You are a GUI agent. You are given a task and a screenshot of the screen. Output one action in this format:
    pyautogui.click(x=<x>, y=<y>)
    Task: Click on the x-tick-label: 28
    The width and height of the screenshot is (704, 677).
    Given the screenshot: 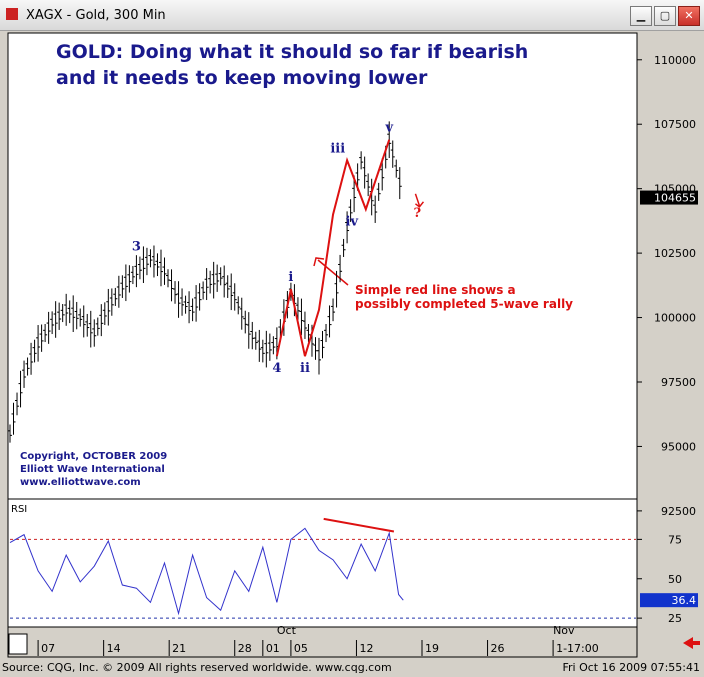 What is the action you would take?
    pyautogui.click(x=245, y=648)
    